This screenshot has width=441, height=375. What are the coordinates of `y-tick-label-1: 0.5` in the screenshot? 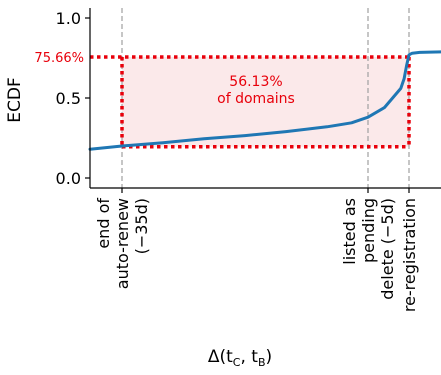 It's located at (68, 98).